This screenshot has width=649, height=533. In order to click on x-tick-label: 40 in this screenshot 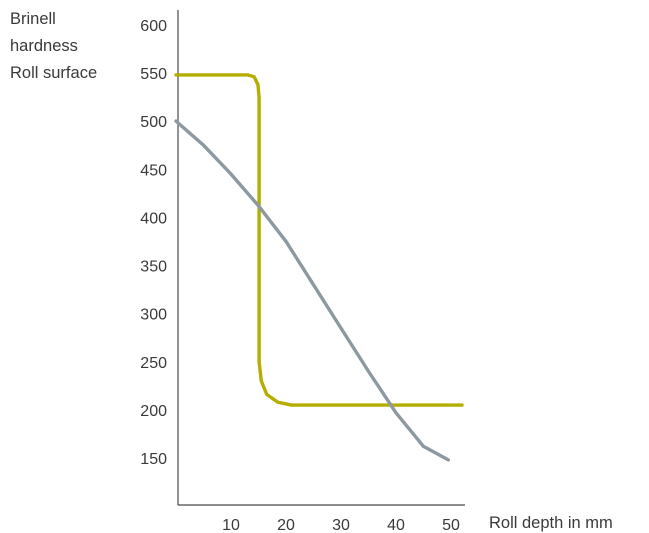, I will do `click(396, 525)`.